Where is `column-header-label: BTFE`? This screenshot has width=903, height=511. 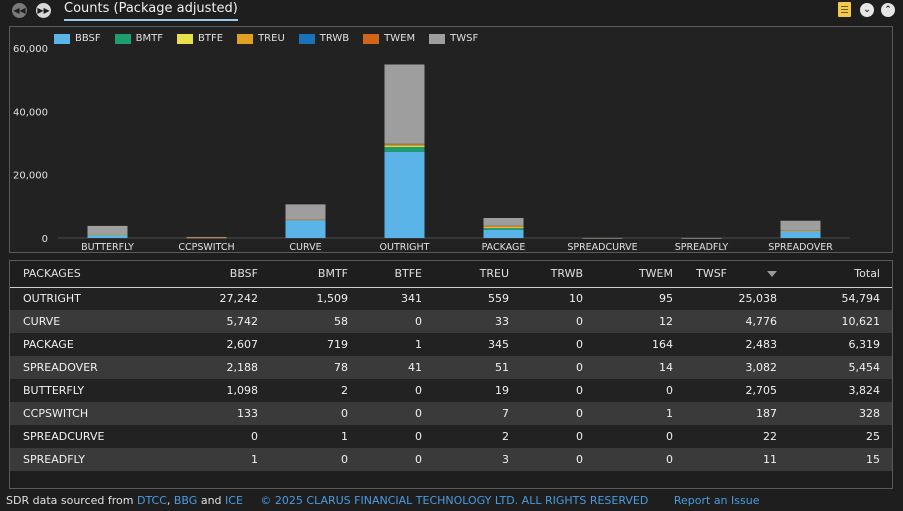 column-header-label: BTFE is located at coordinates (408, 274).